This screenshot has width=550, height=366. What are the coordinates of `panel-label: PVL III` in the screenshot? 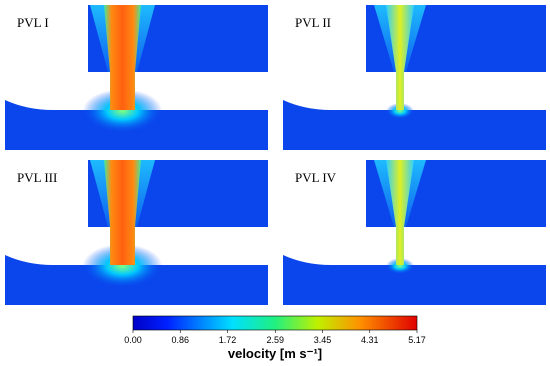 It's located at (37, 177).